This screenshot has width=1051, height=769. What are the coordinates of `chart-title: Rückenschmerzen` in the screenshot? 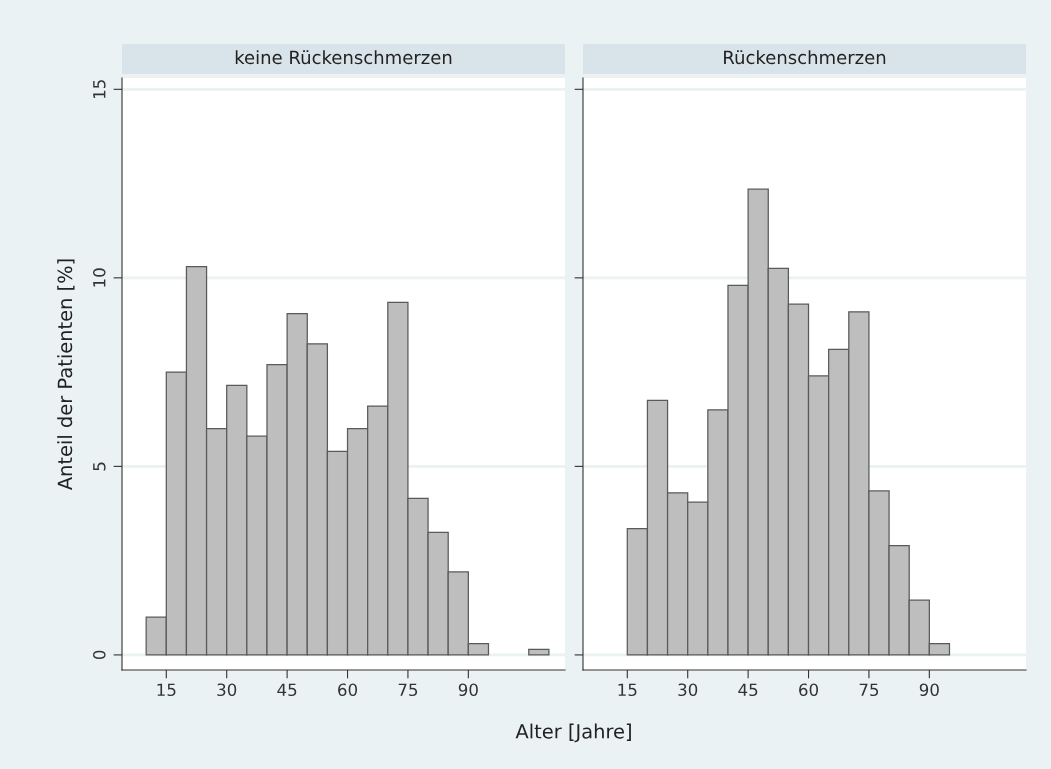 It's located at (805, 57).